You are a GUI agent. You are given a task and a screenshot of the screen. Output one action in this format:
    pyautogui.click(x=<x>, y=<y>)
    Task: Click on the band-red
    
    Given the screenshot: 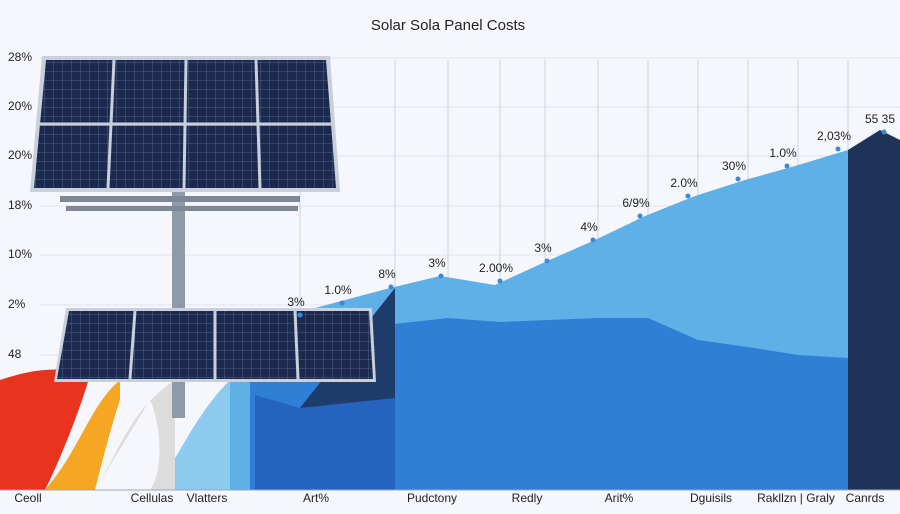 What is the action you would take?
    pyautogui.click(x=45, y=429)
    